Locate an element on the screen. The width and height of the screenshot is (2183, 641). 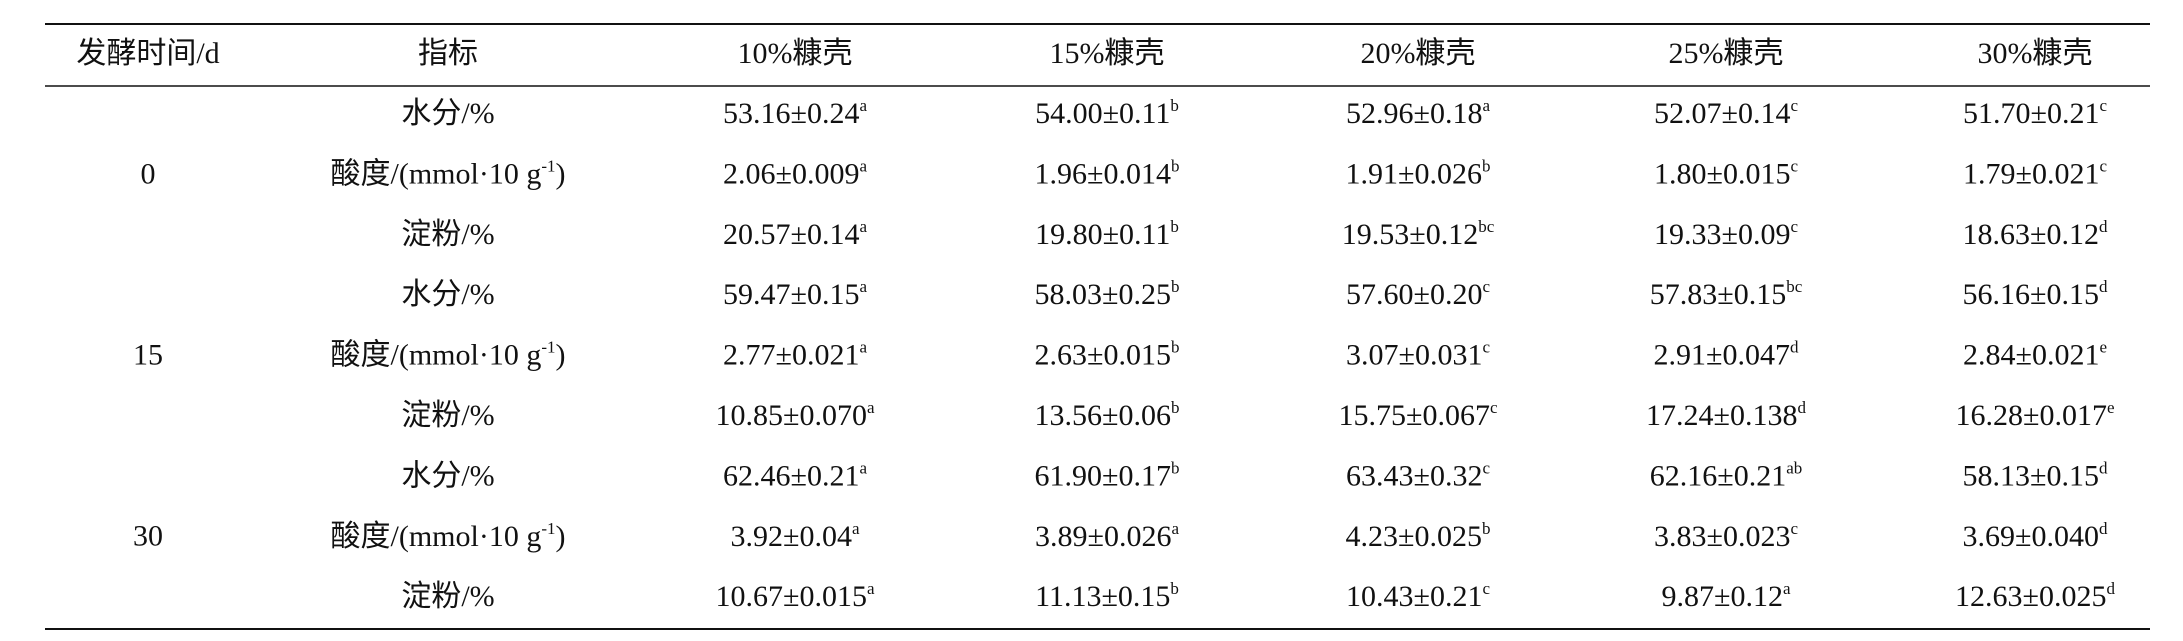
cell-text: 52.96±0.18 is located at coordinates (1414, 113).